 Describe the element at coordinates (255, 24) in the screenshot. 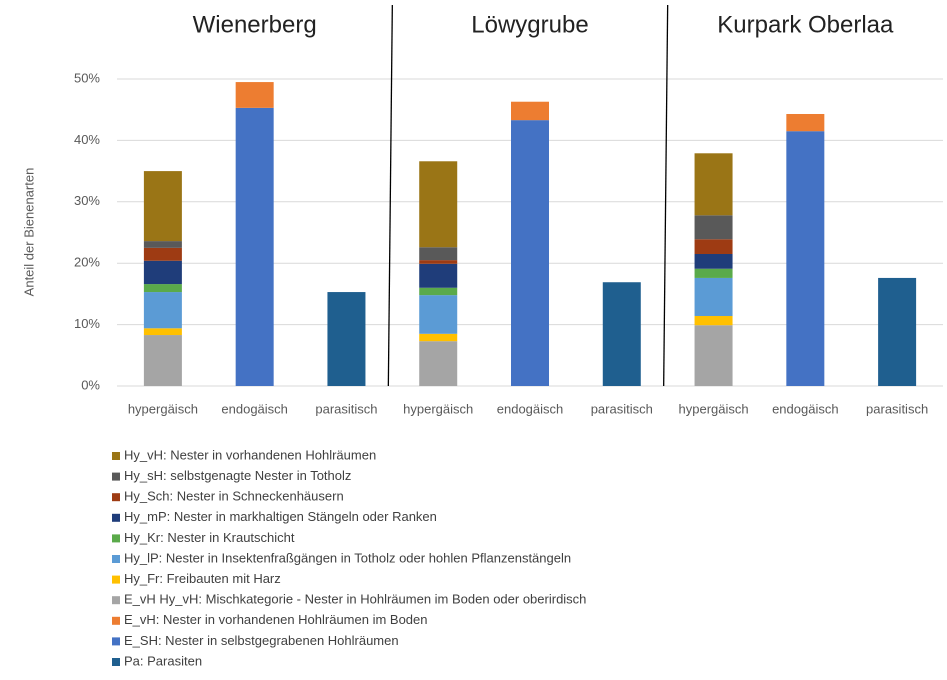

I see `group-title: Wienerberg` at that location.